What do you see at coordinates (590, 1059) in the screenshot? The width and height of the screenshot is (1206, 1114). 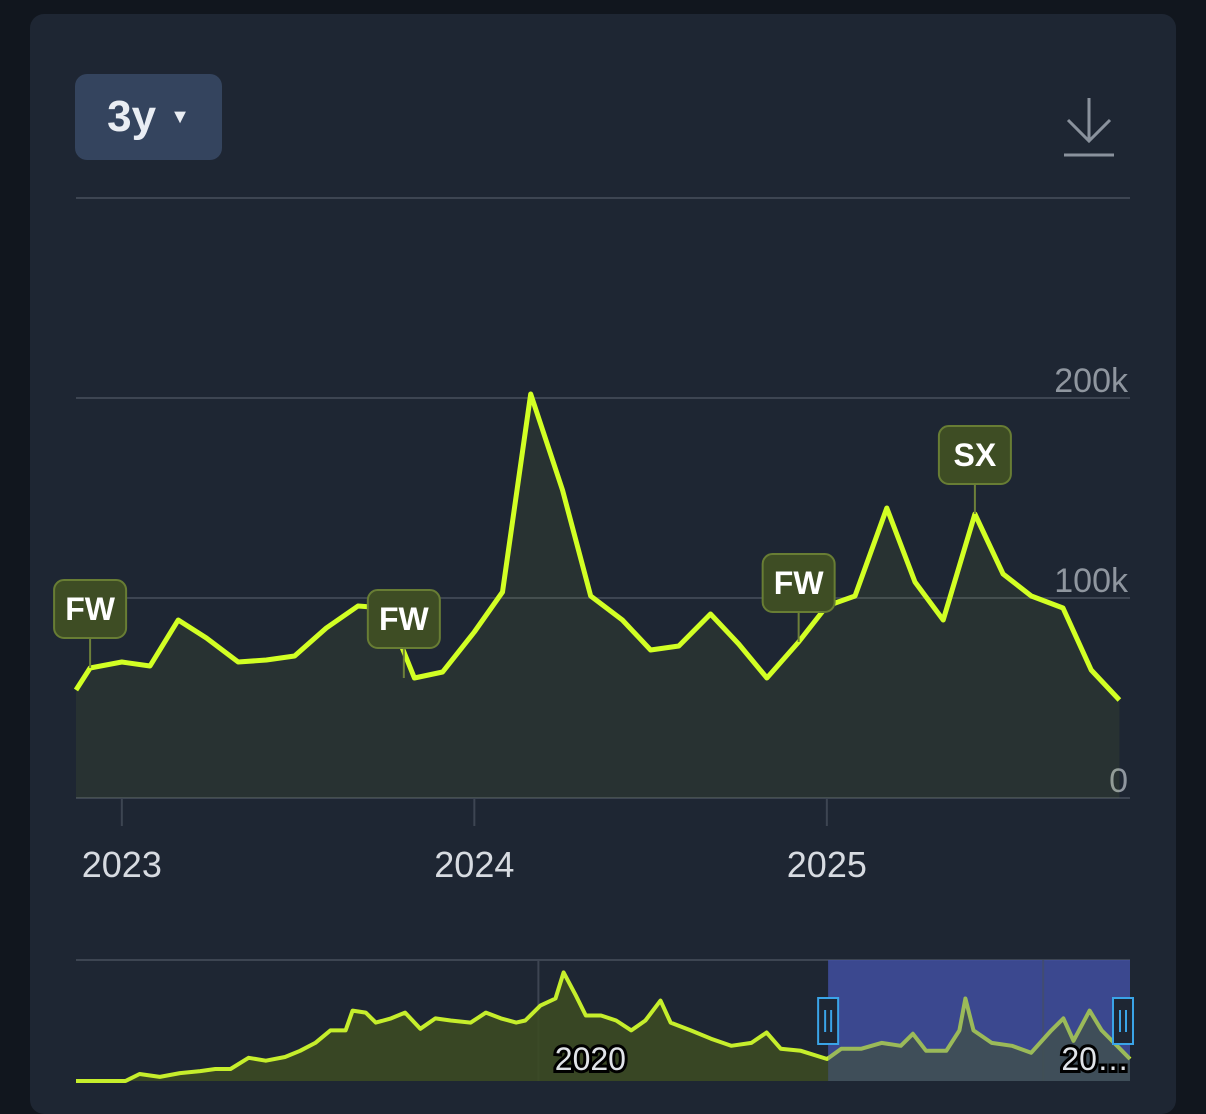 I see `navigator-label: 2020` at bounding box center [590, 1059].